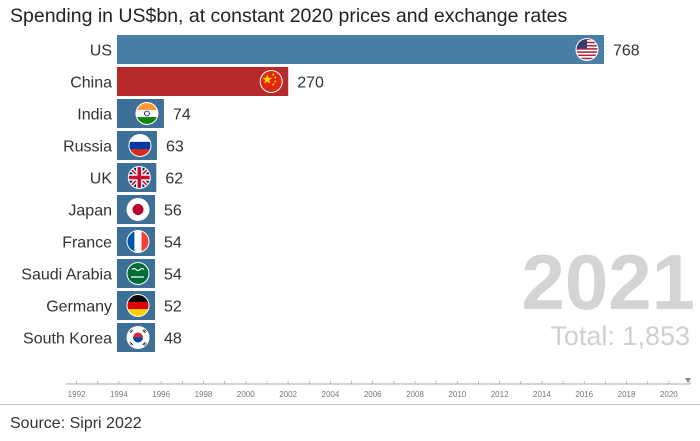 This screenshot has height=441, width=700. I want to click on category-label: France, so click(87, 243).